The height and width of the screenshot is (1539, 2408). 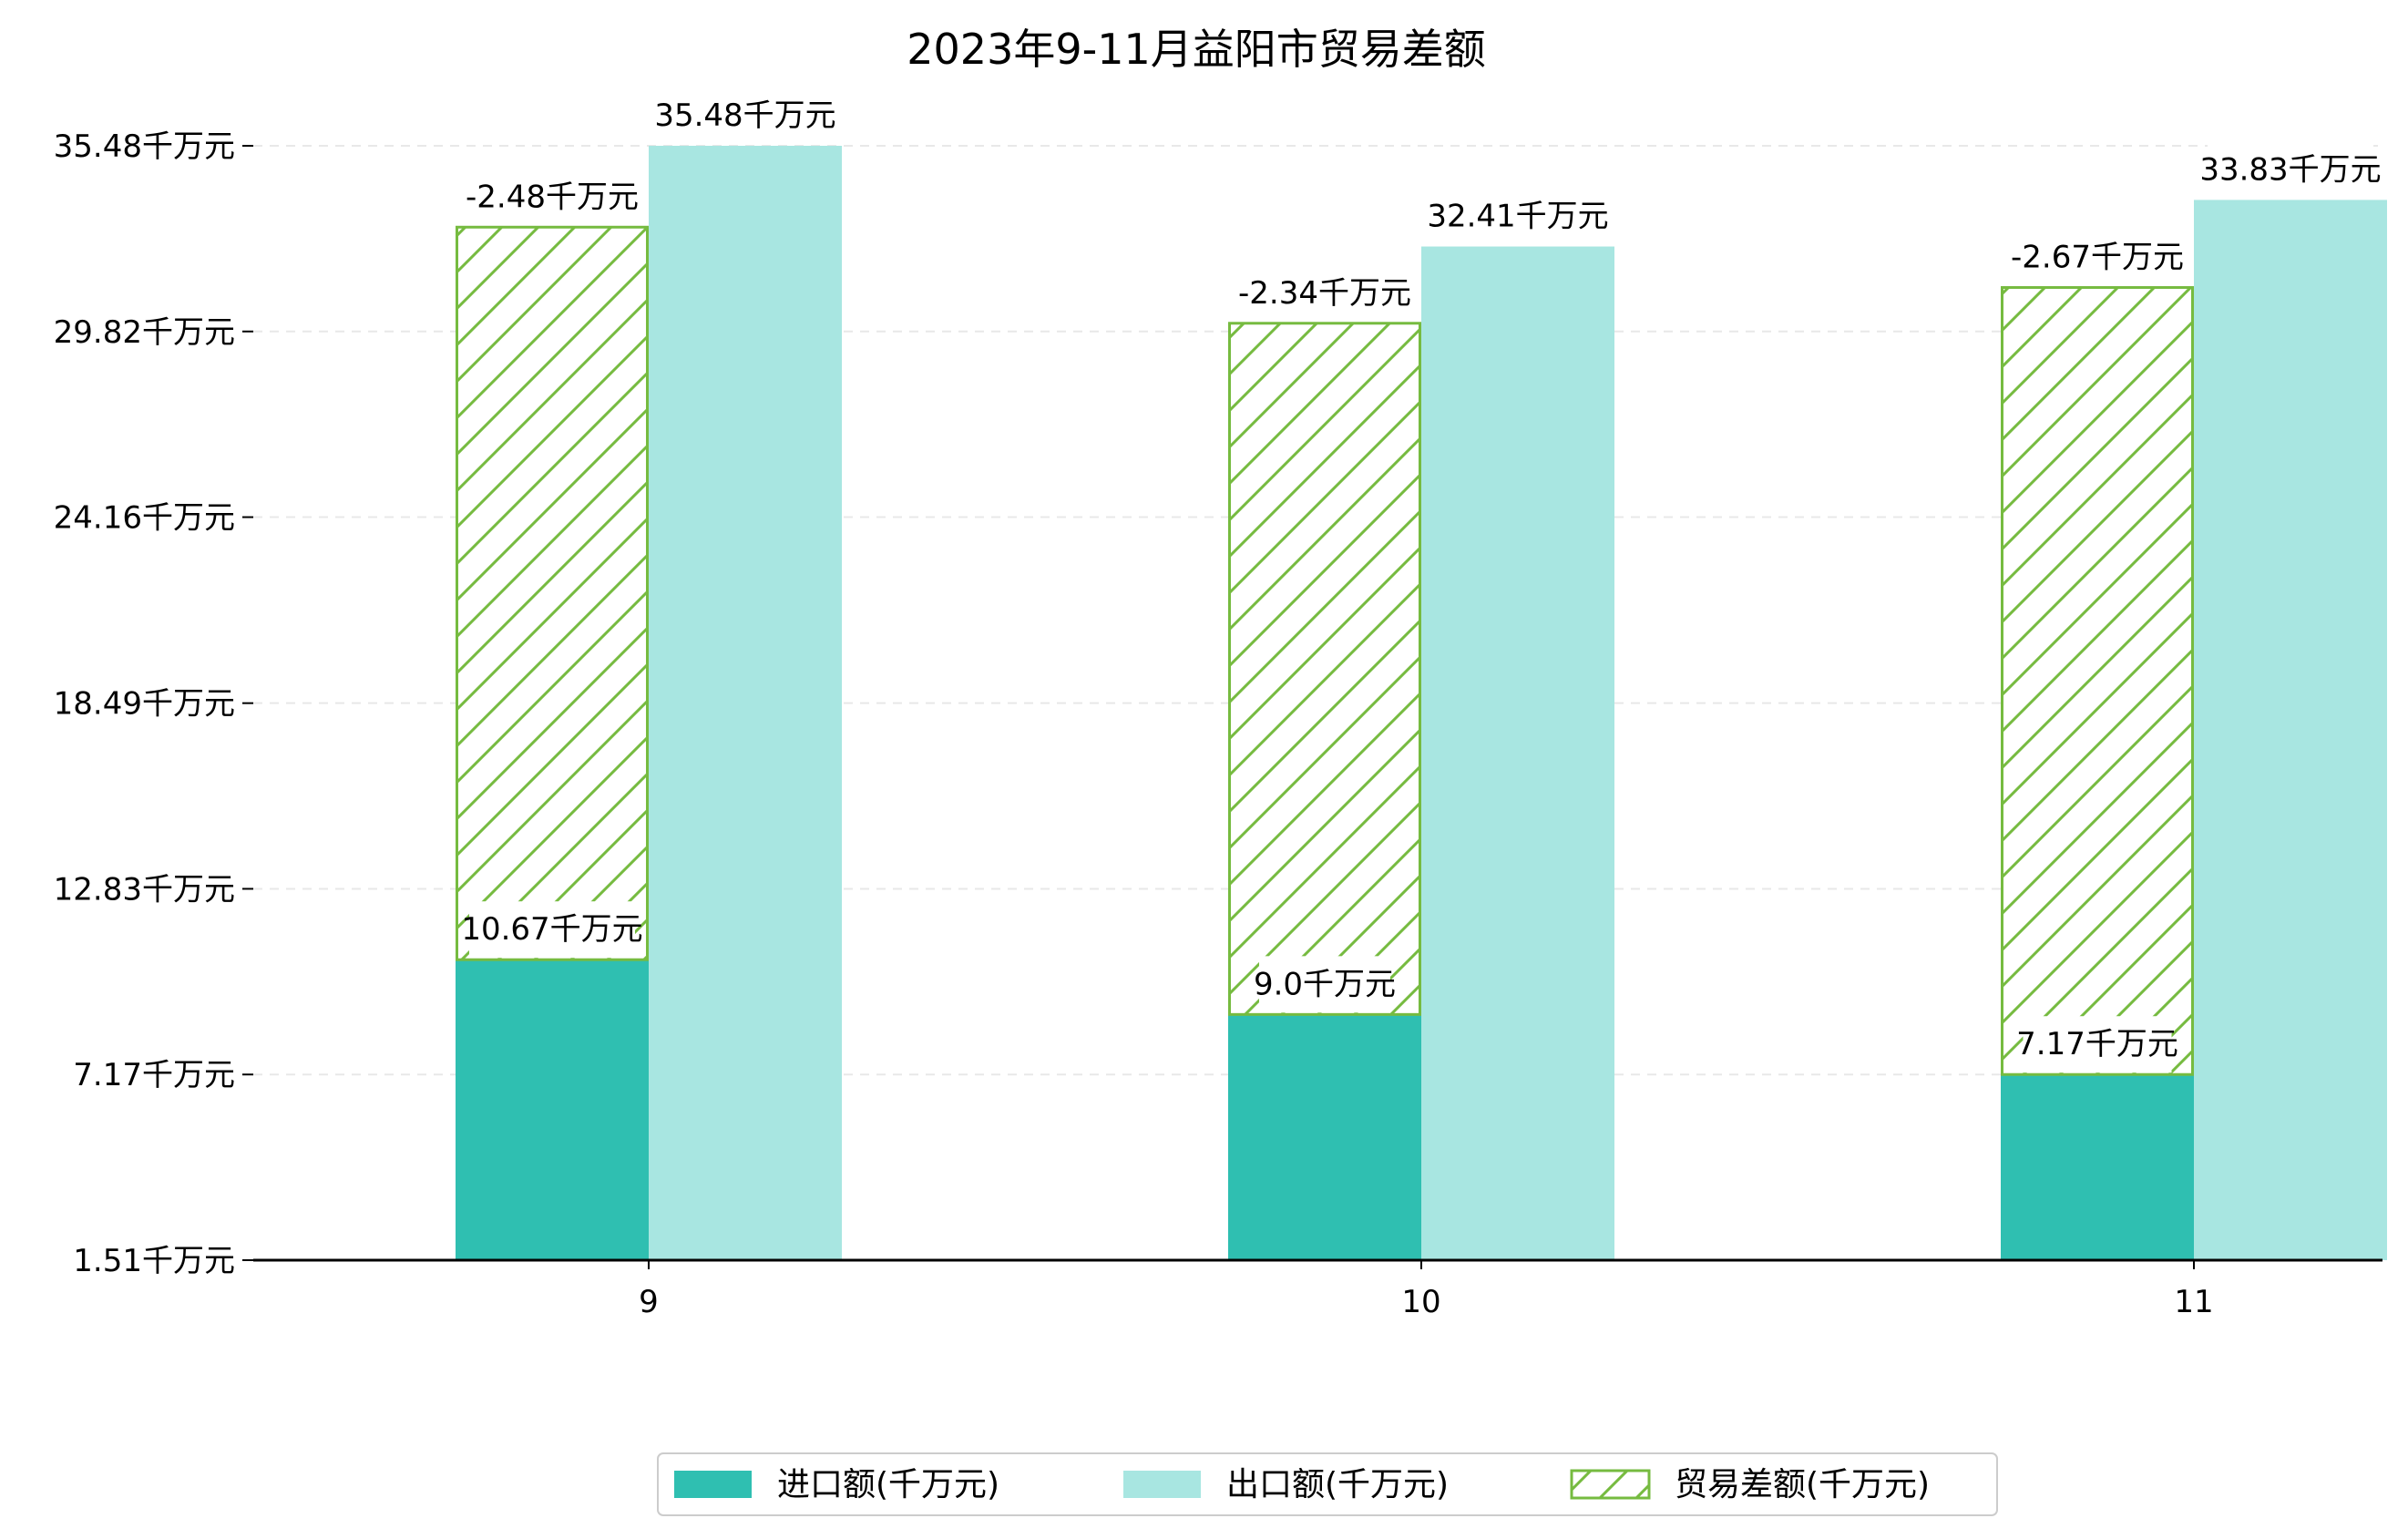 What do you see at coordinates (144, 705) in the screenshot?
I see `y-tick-label: 18.49千万元` at bounding box center [144, 705].